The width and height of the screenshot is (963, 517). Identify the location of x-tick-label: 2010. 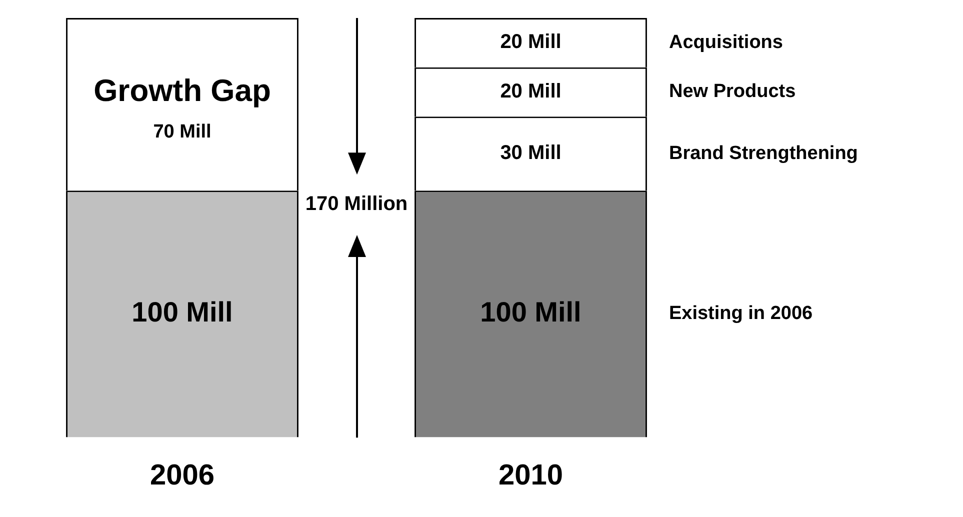
(531, 476).